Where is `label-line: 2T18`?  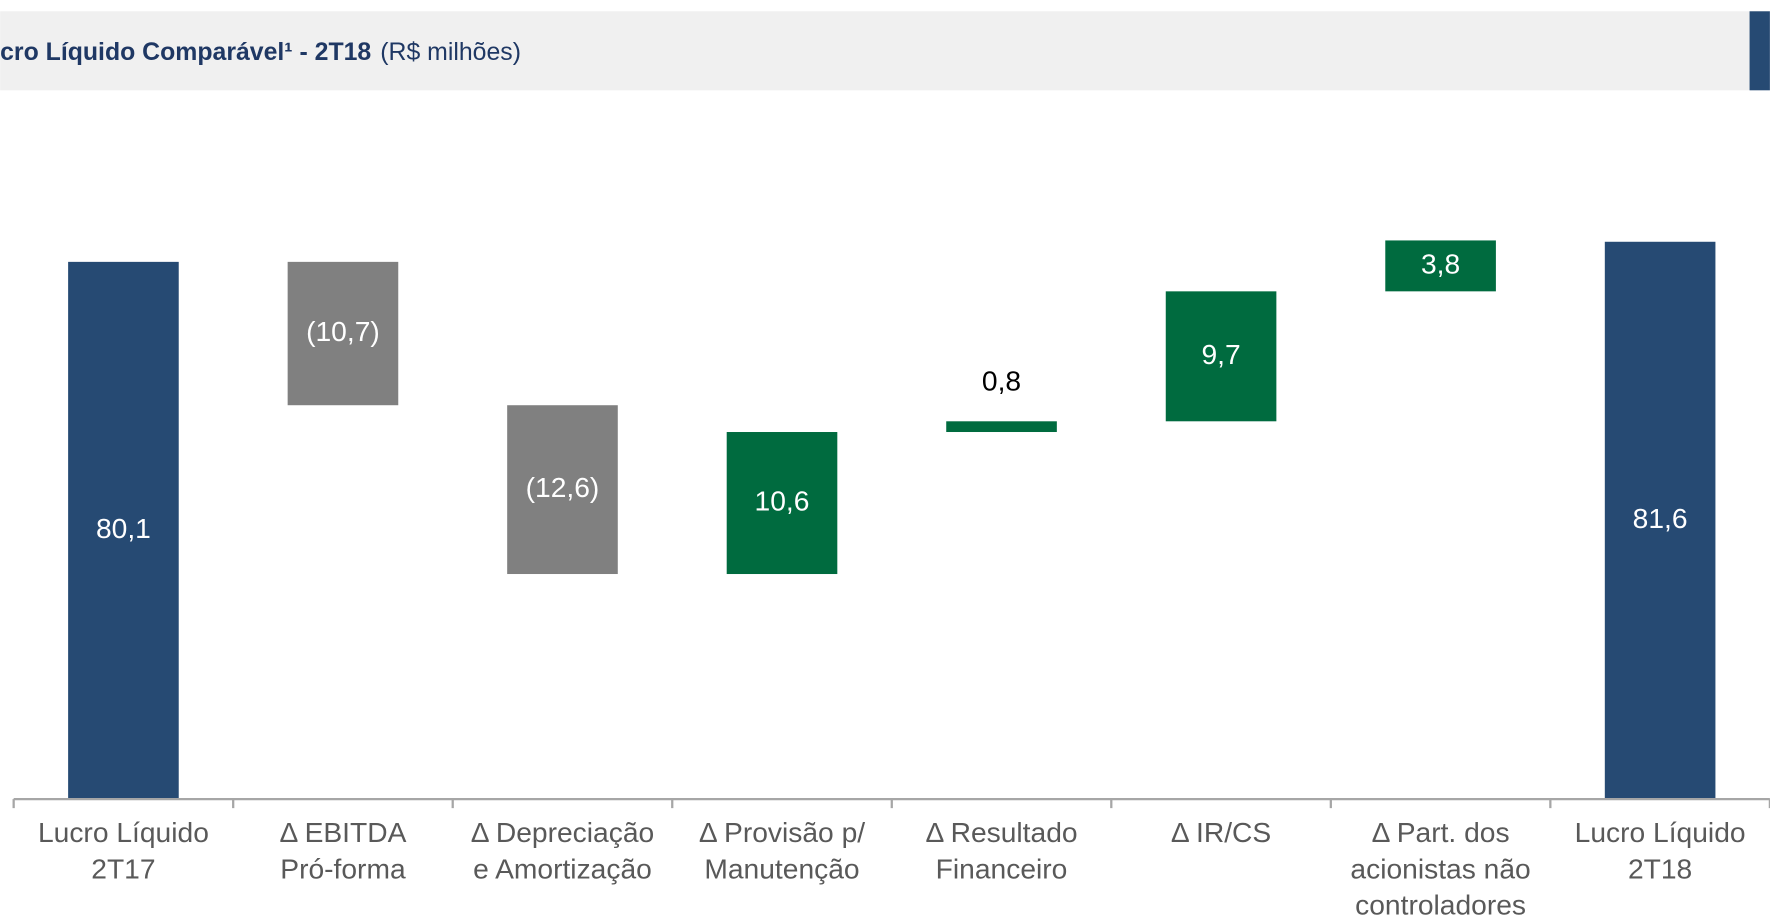 label-line: 2T18 is located at coordinates (1660, 869).